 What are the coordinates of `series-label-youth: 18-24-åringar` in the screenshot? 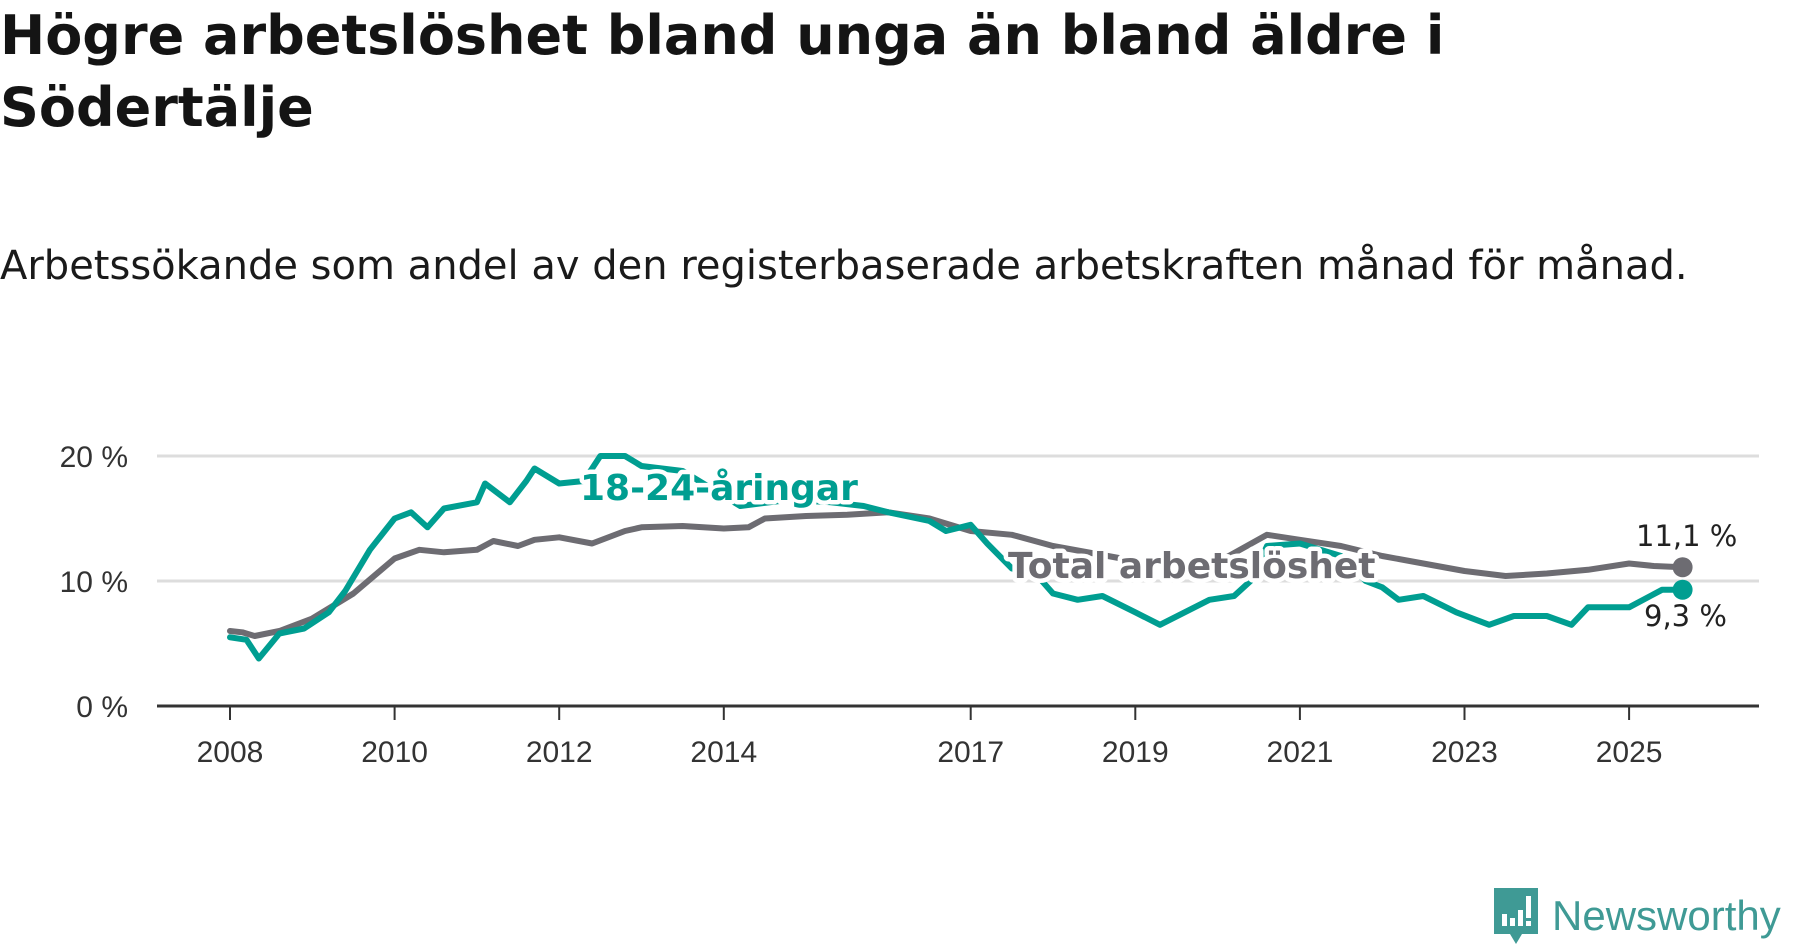 It's located at (719, 488).